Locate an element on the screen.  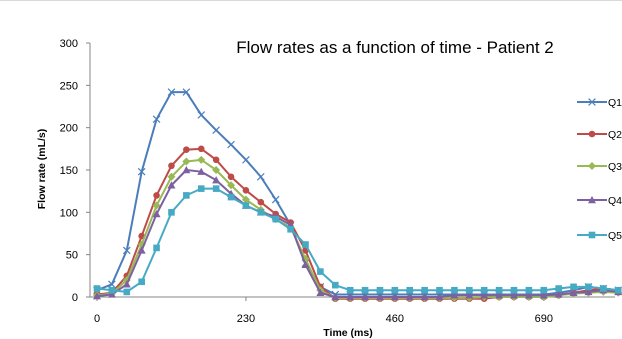
y-tick-label: 100 is located at coordinates (69, 213).